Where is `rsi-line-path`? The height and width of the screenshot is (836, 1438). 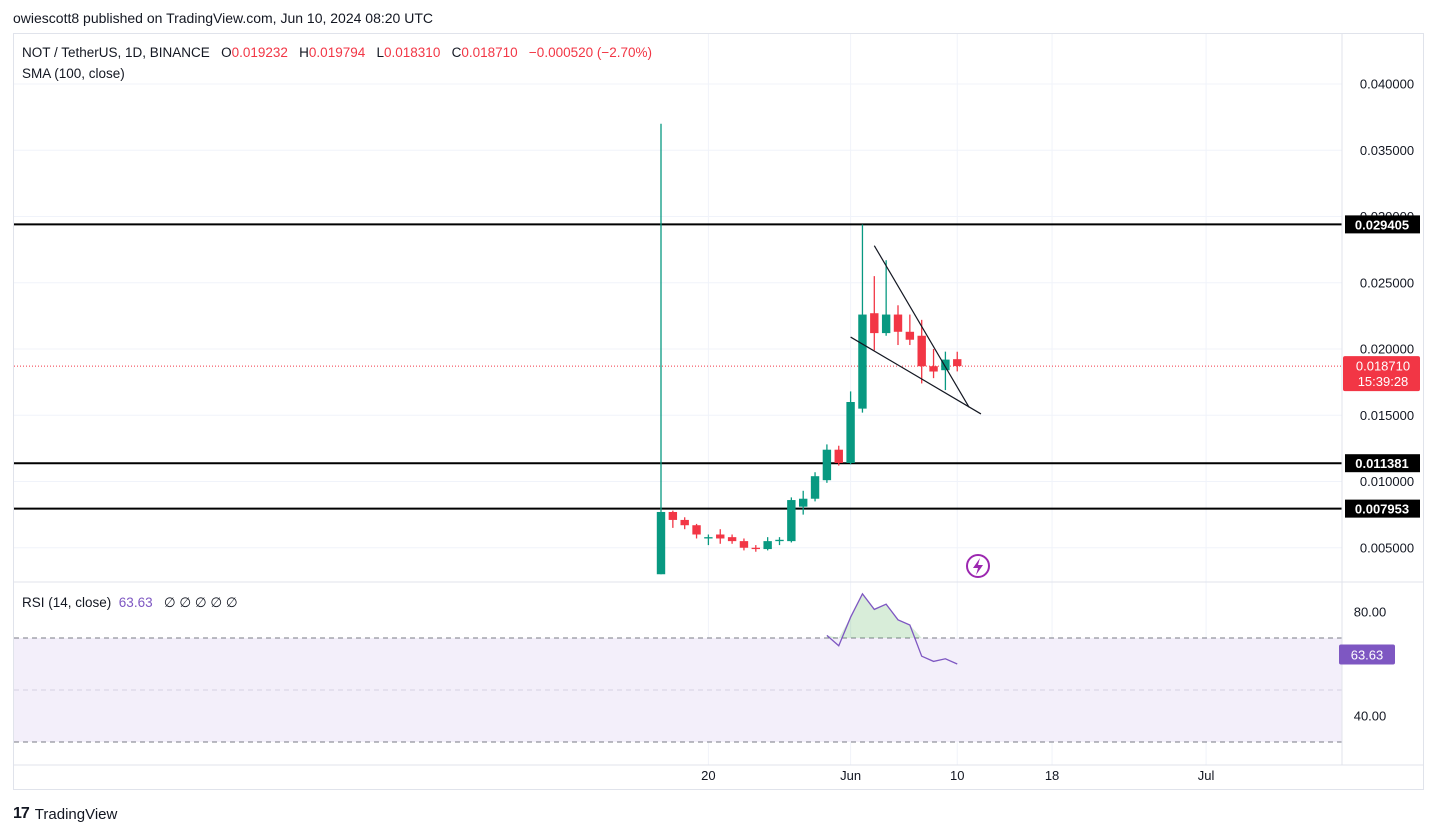
rsi-line-path is located at coordinates (892, 628).